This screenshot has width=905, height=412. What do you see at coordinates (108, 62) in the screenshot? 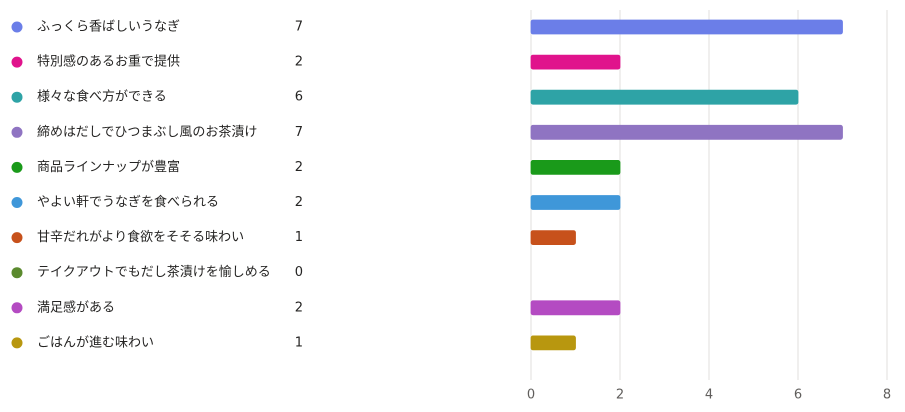
I see `legend-label: 特別感のあるお重で提供` at bounding box center [108, 62].